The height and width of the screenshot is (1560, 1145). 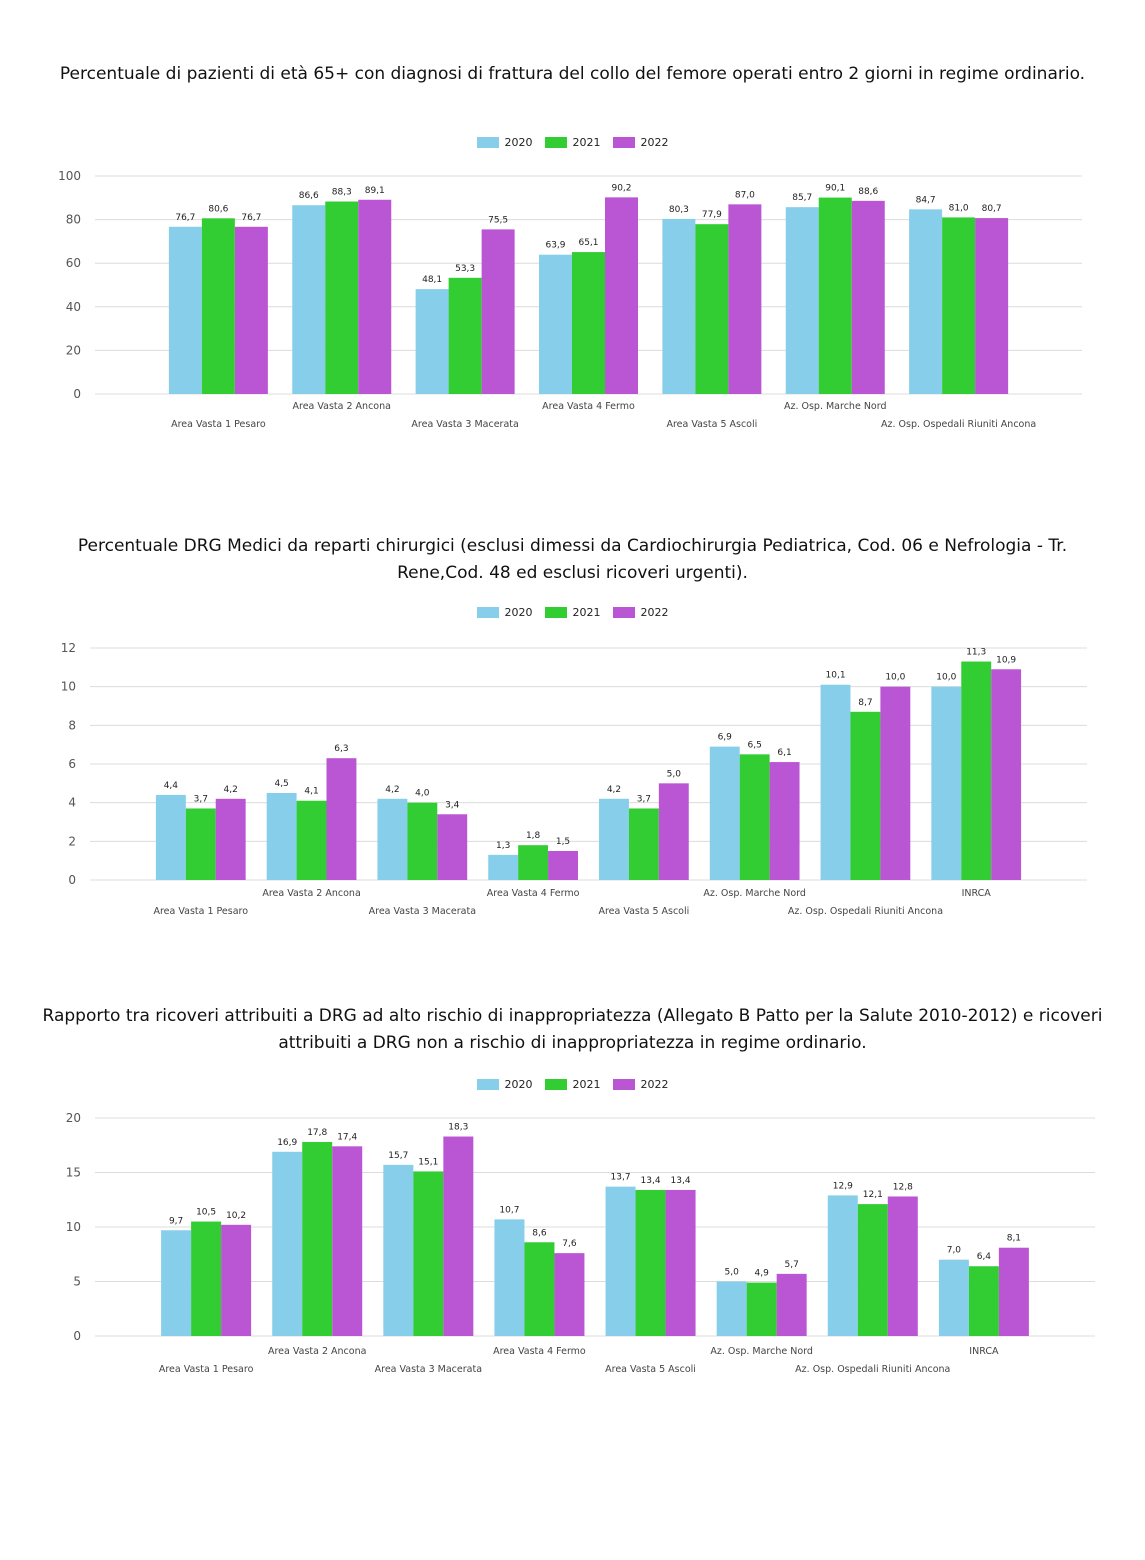 I want to click on legend-label: 2022, so click(x=654, y=142).